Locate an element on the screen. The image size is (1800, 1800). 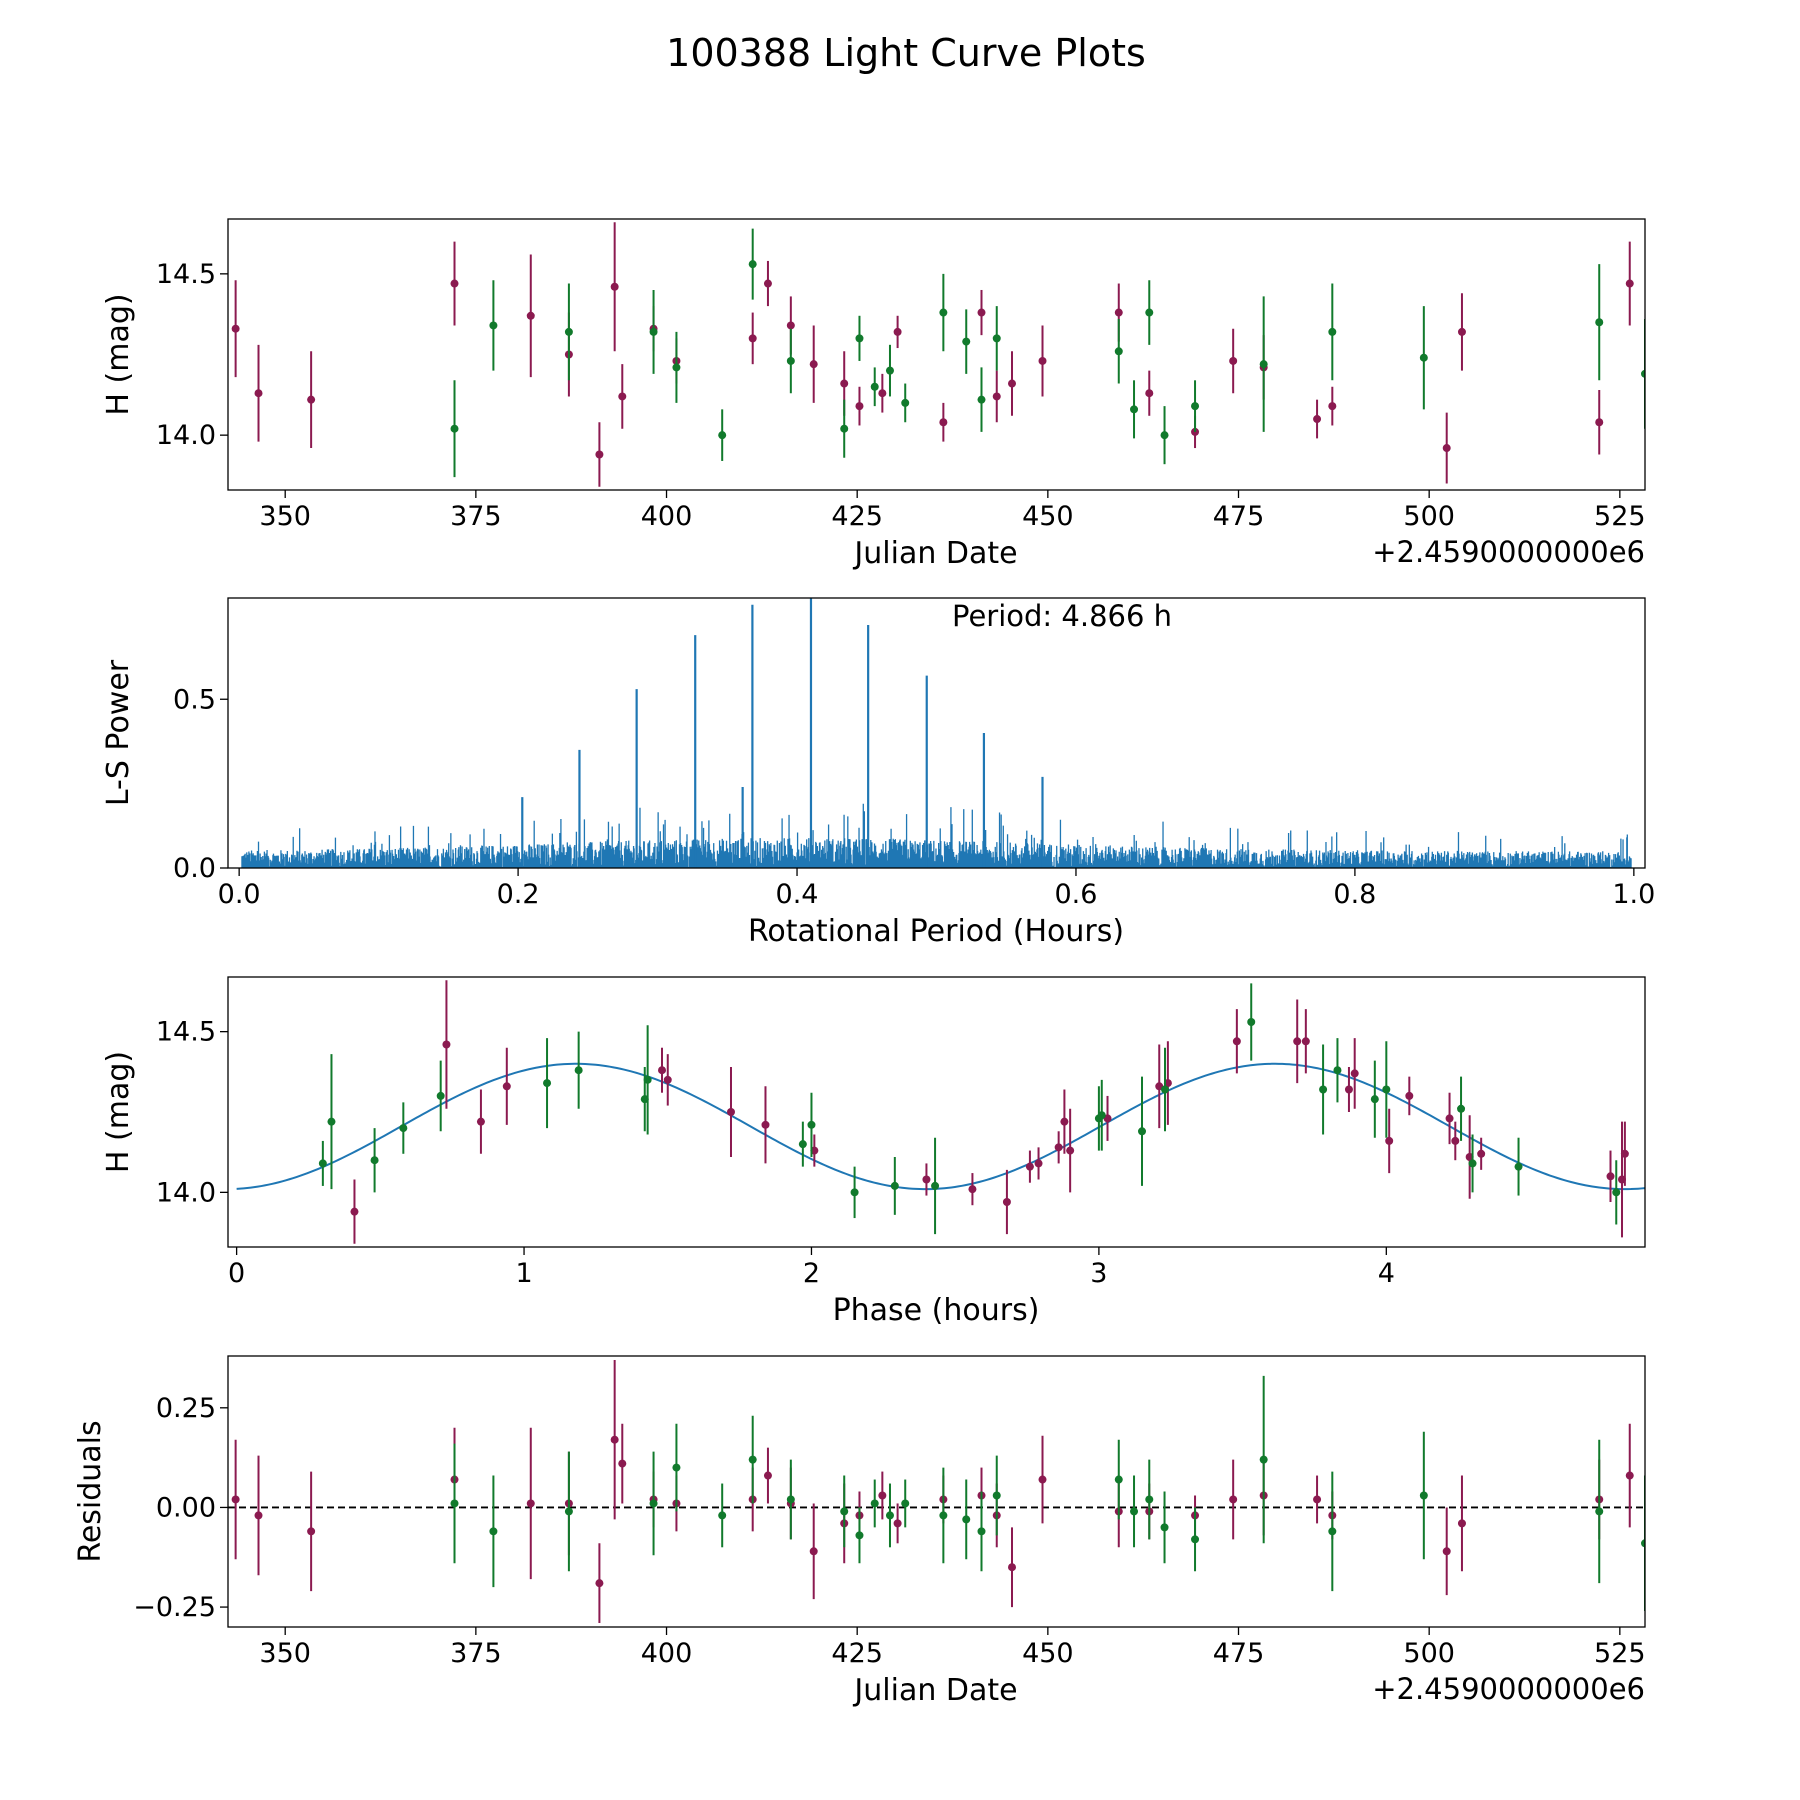
x-tick-label: 0.8 is located at coordinates (1354, 894).